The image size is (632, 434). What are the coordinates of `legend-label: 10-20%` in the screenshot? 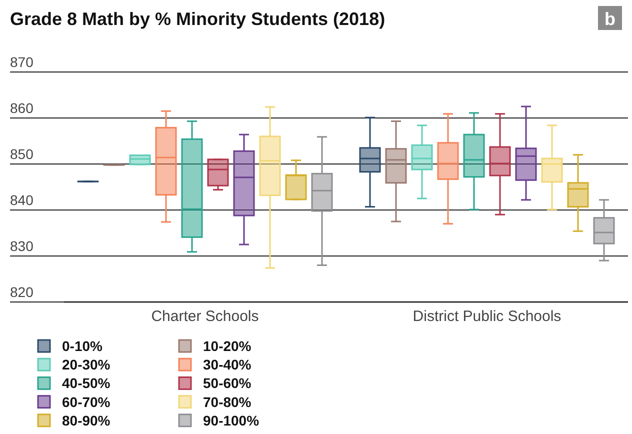 It's located at (227, 346).